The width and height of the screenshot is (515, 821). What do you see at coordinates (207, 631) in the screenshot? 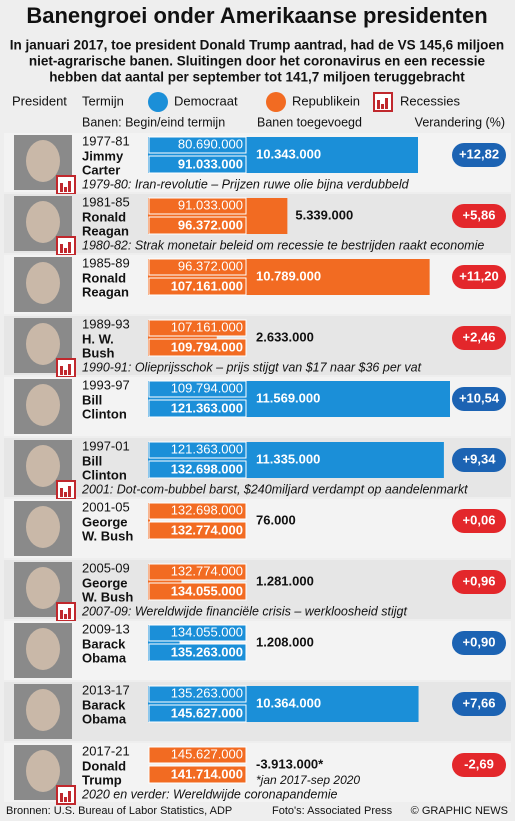
I see `start-jobs: 134.055.000` at bounding box center [207, 631].